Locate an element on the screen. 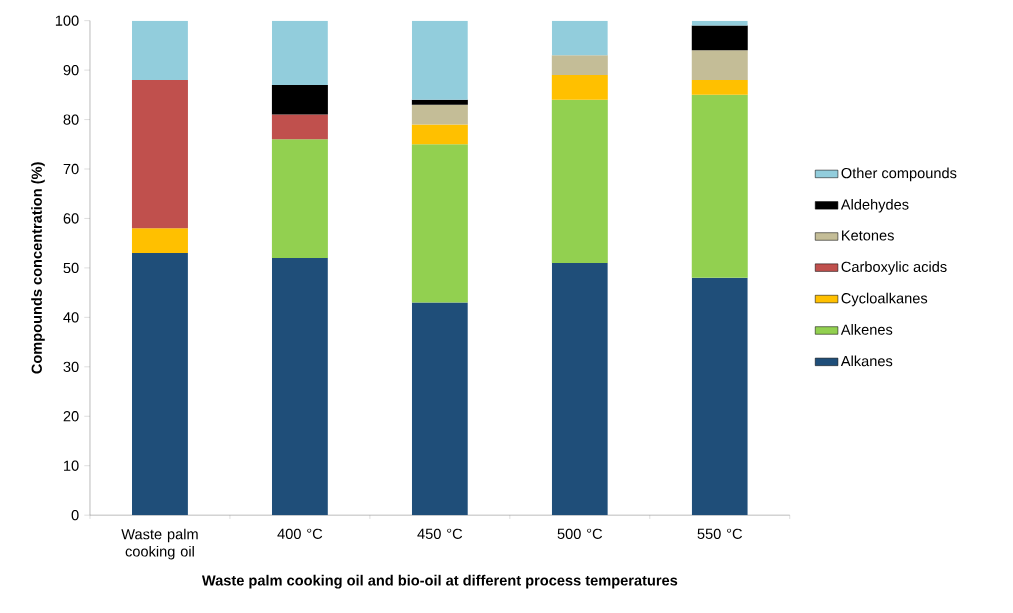 The image size is (1013, 613). y-tick-label: 20 is located at coordinates (71, 416).